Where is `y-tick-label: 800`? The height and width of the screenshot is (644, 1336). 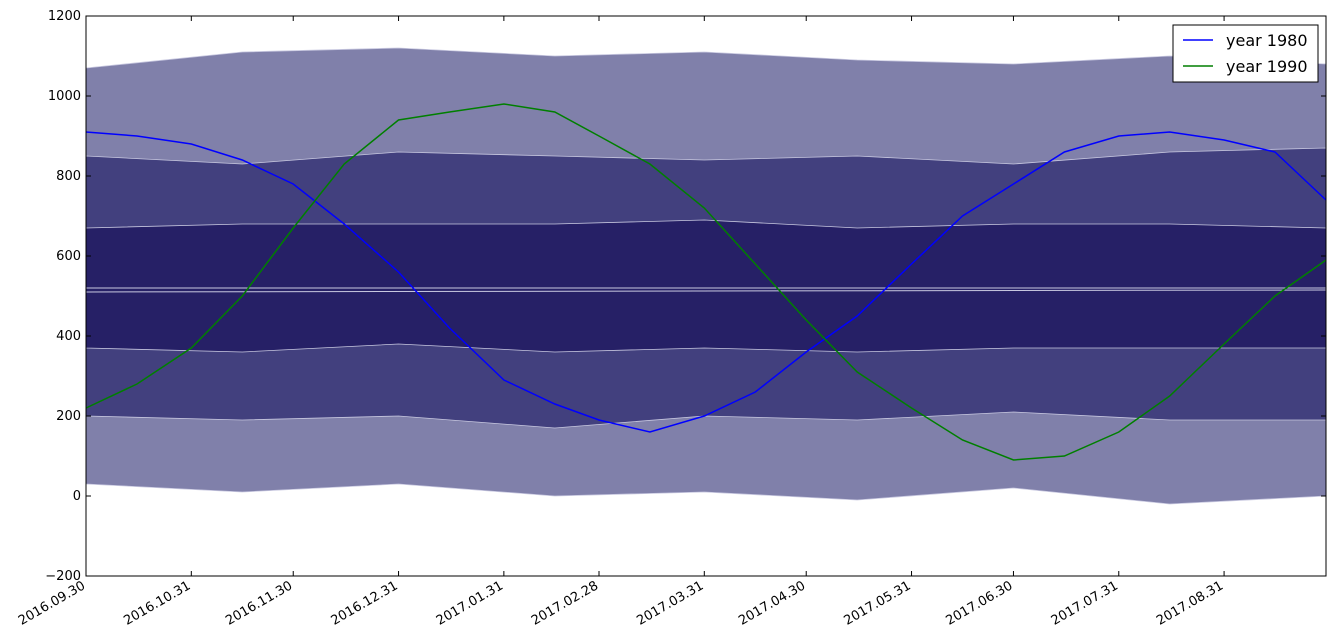 y-tick-label: 800 is located at coordinates (68, 176).